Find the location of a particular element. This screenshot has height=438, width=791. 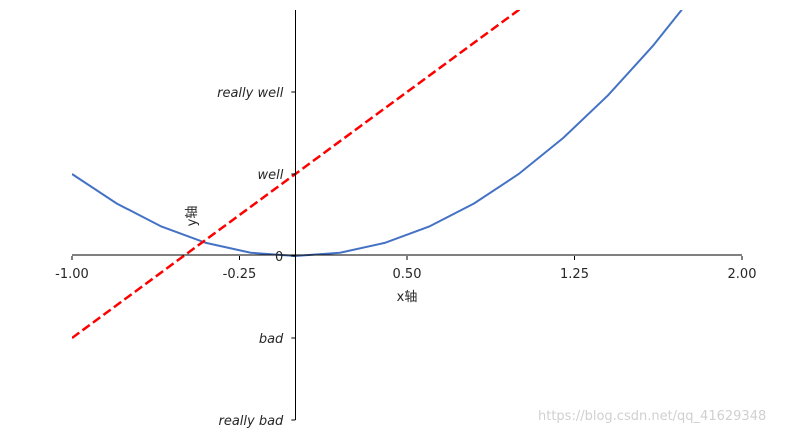

y-tick-label: 0 is located at coordinates (279, 257).